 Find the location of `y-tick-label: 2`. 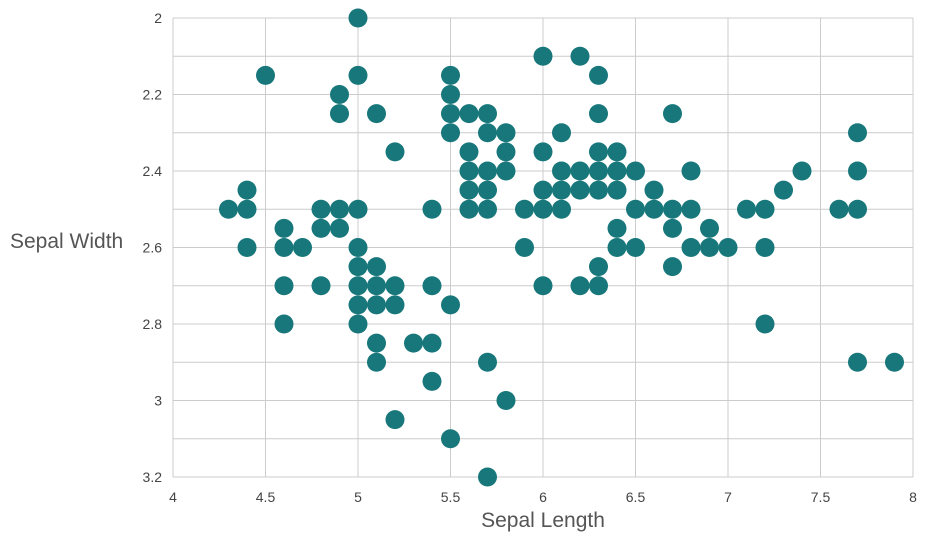

y-tick-label: 2 is located at coordinates (158, 18).